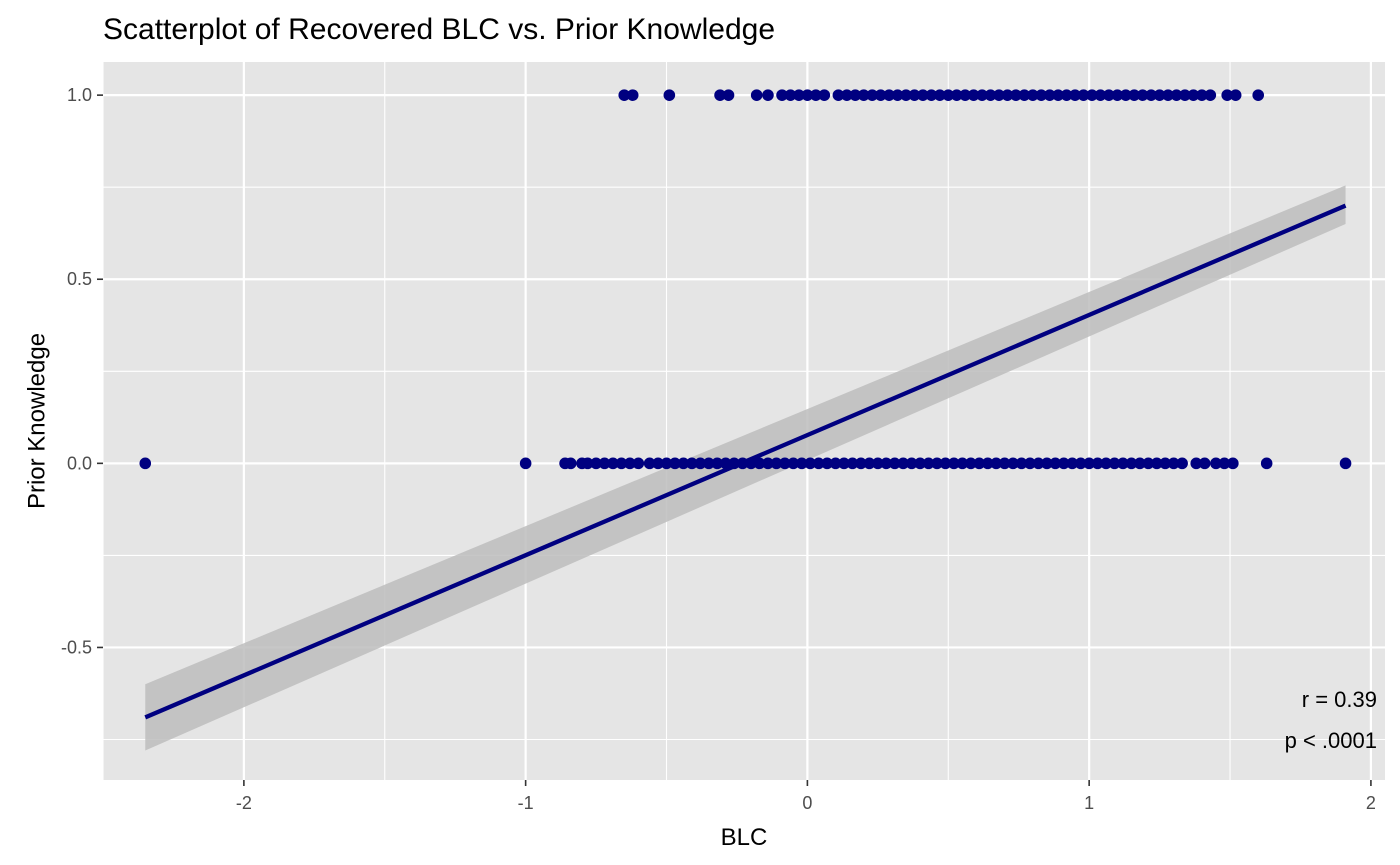  What do you see at coordinates (1339, 699) in the screenshot?
I see `correlation-annotation: r = 0.39` at bounding box center [1339, 699].